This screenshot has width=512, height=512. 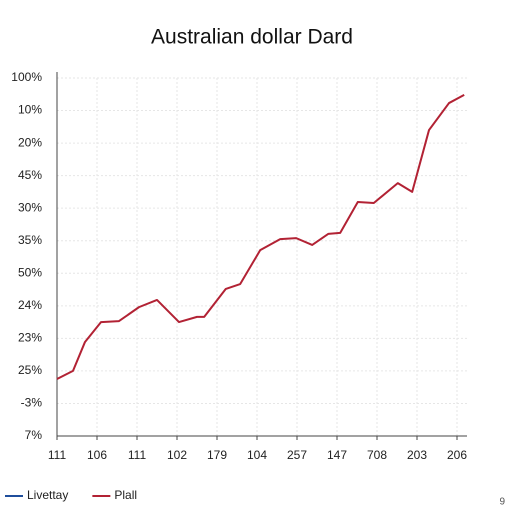 What do you see at coordinates (30, 370) in the screenshot?
I see `y-tick-label: 25%` at bounding box center [30, 370].